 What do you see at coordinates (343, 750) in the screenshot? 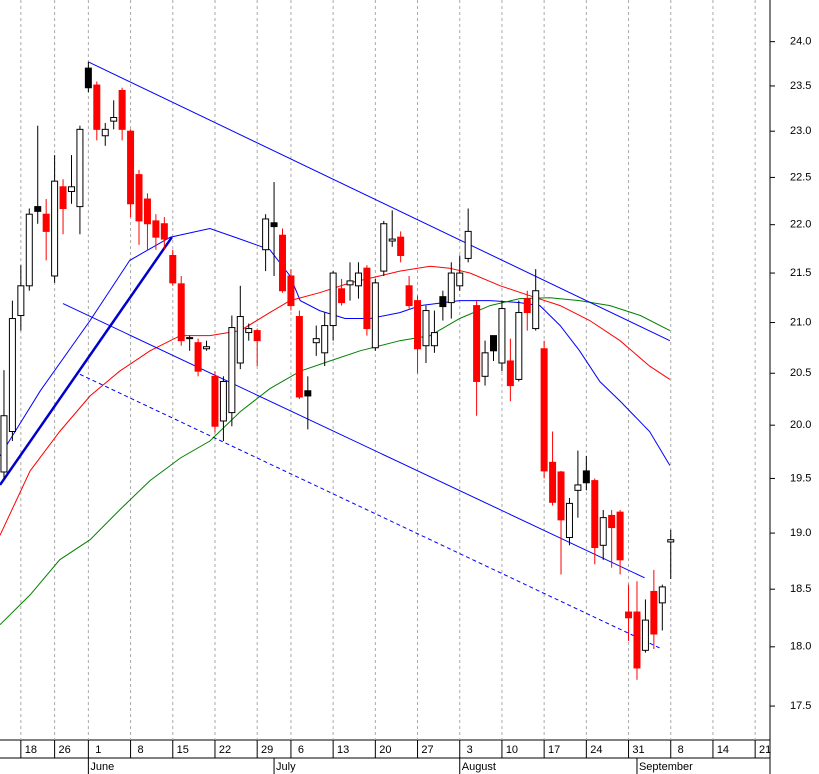
I see `x-tick-label: 13` at bounding box center [343, 750].